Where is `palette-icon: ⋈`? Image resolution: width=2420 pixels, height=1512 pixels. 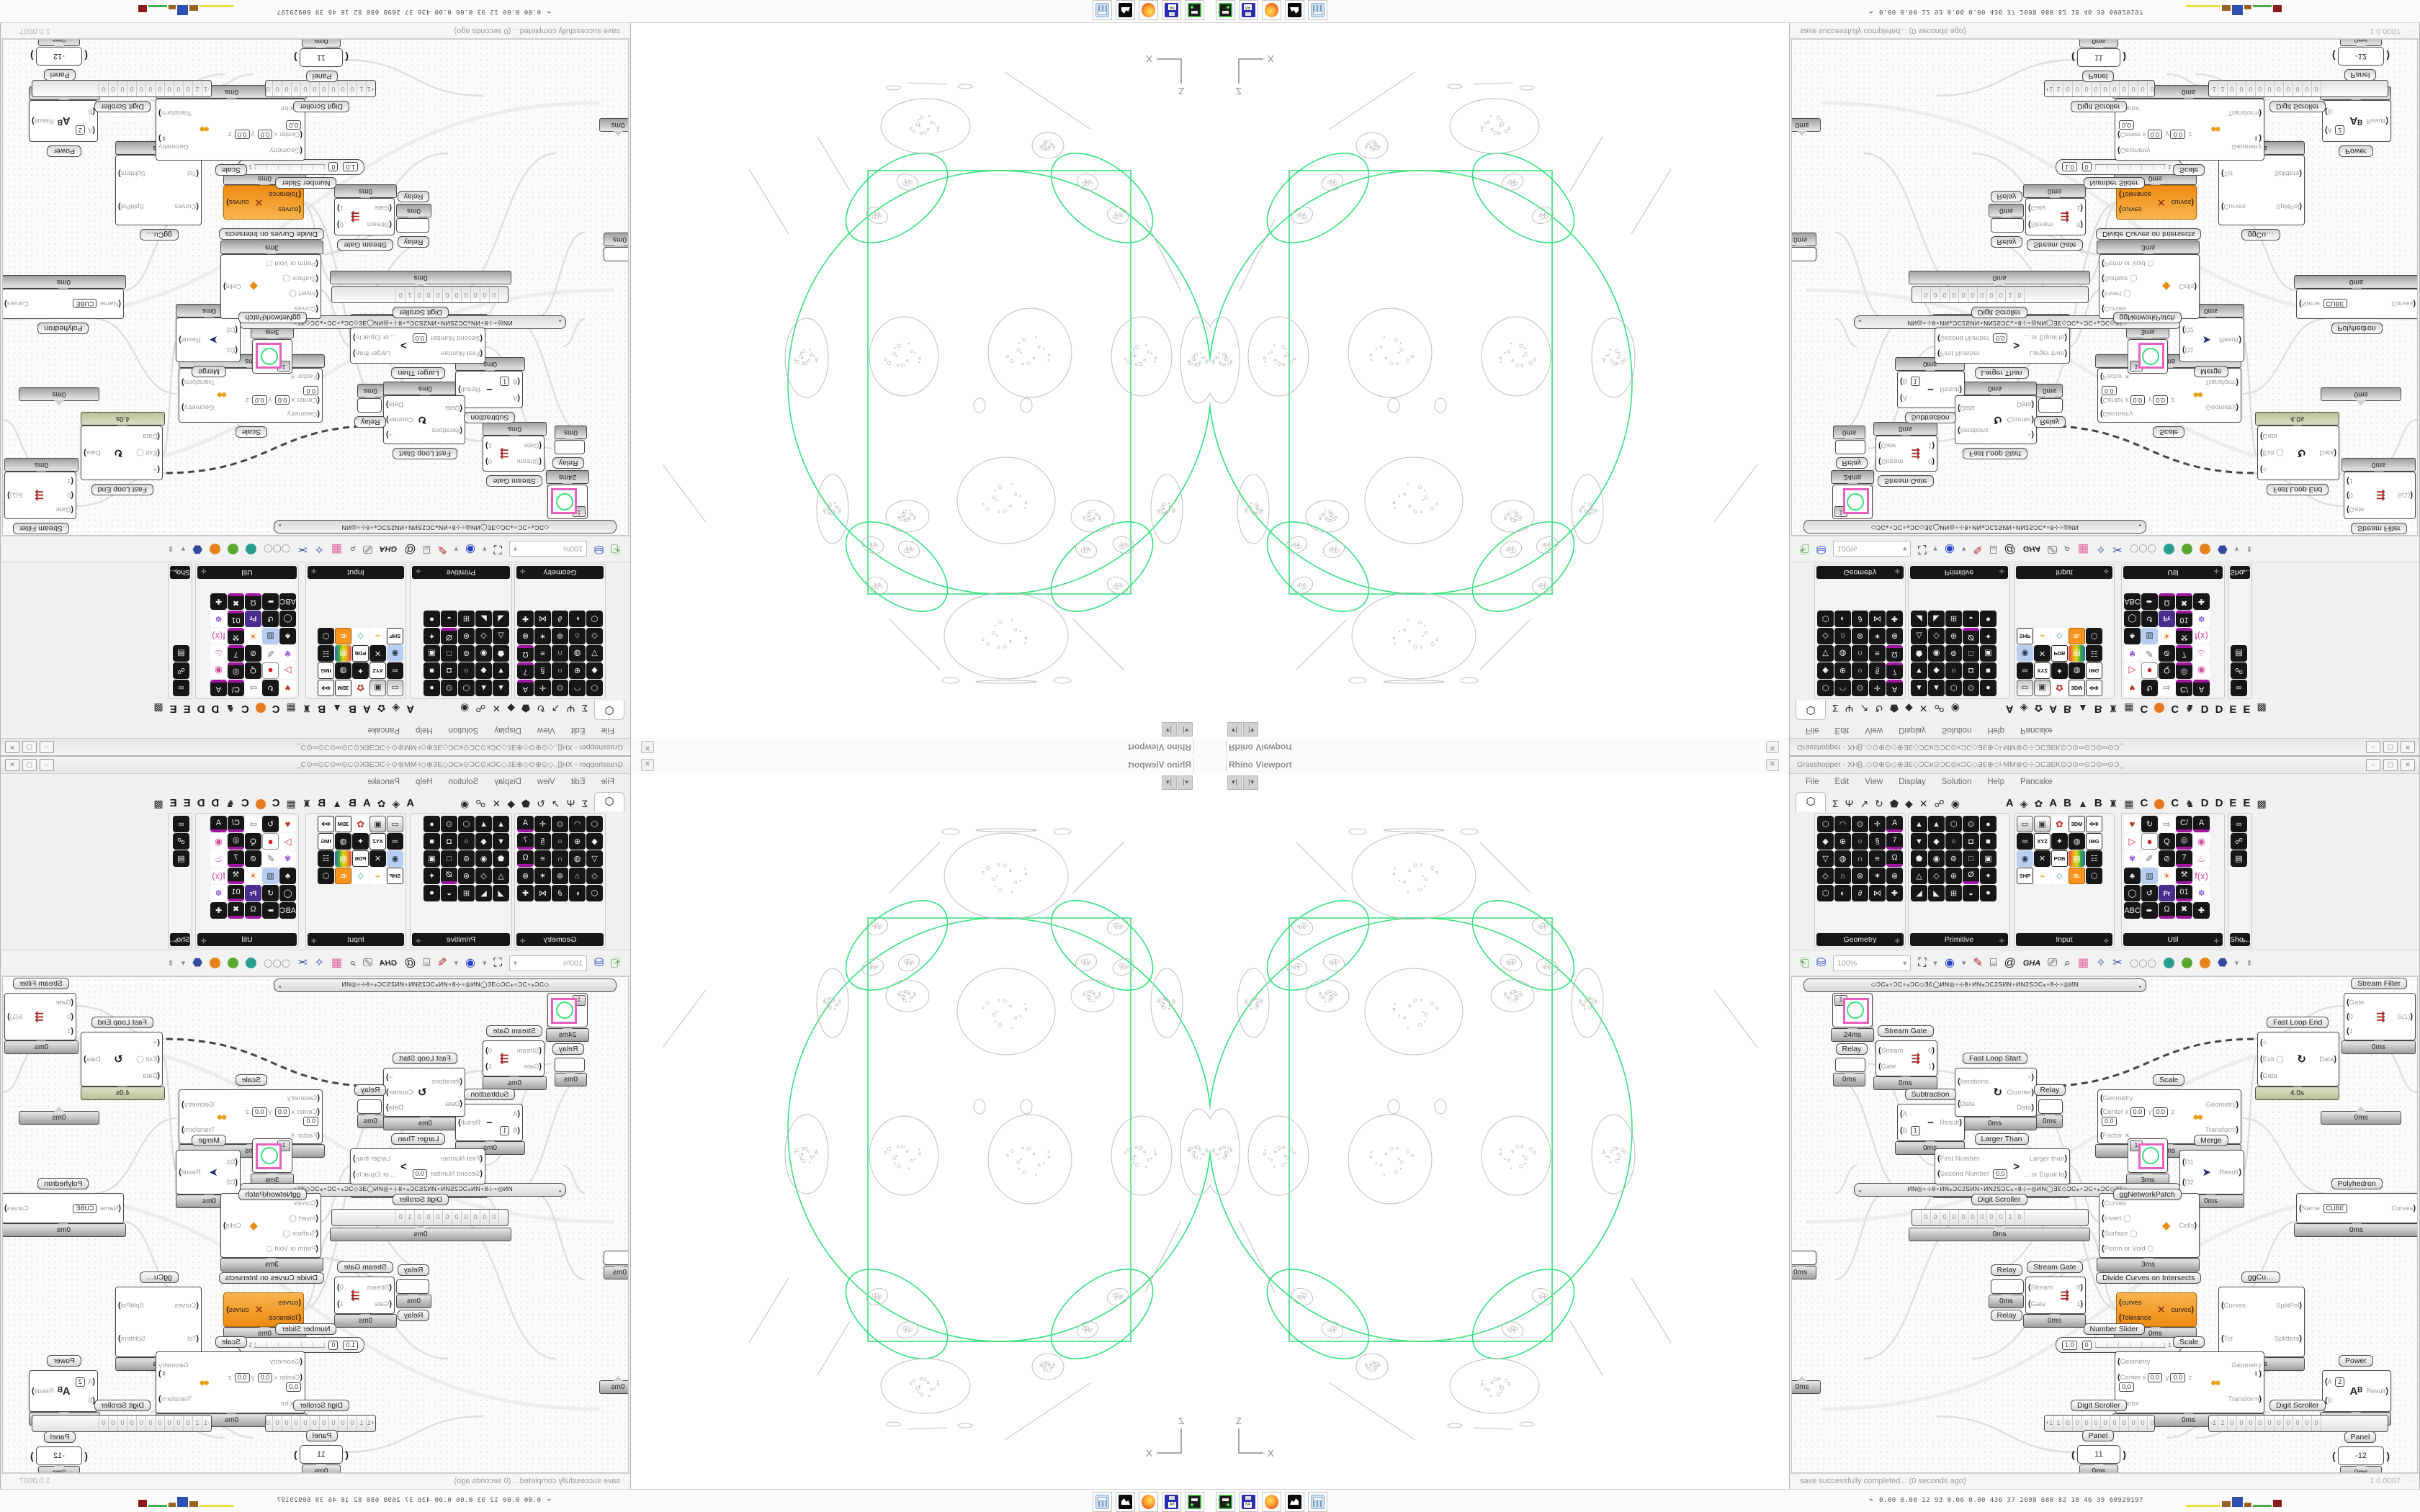 palette-icon: ⋈ is located at coordinates (1878, 893).